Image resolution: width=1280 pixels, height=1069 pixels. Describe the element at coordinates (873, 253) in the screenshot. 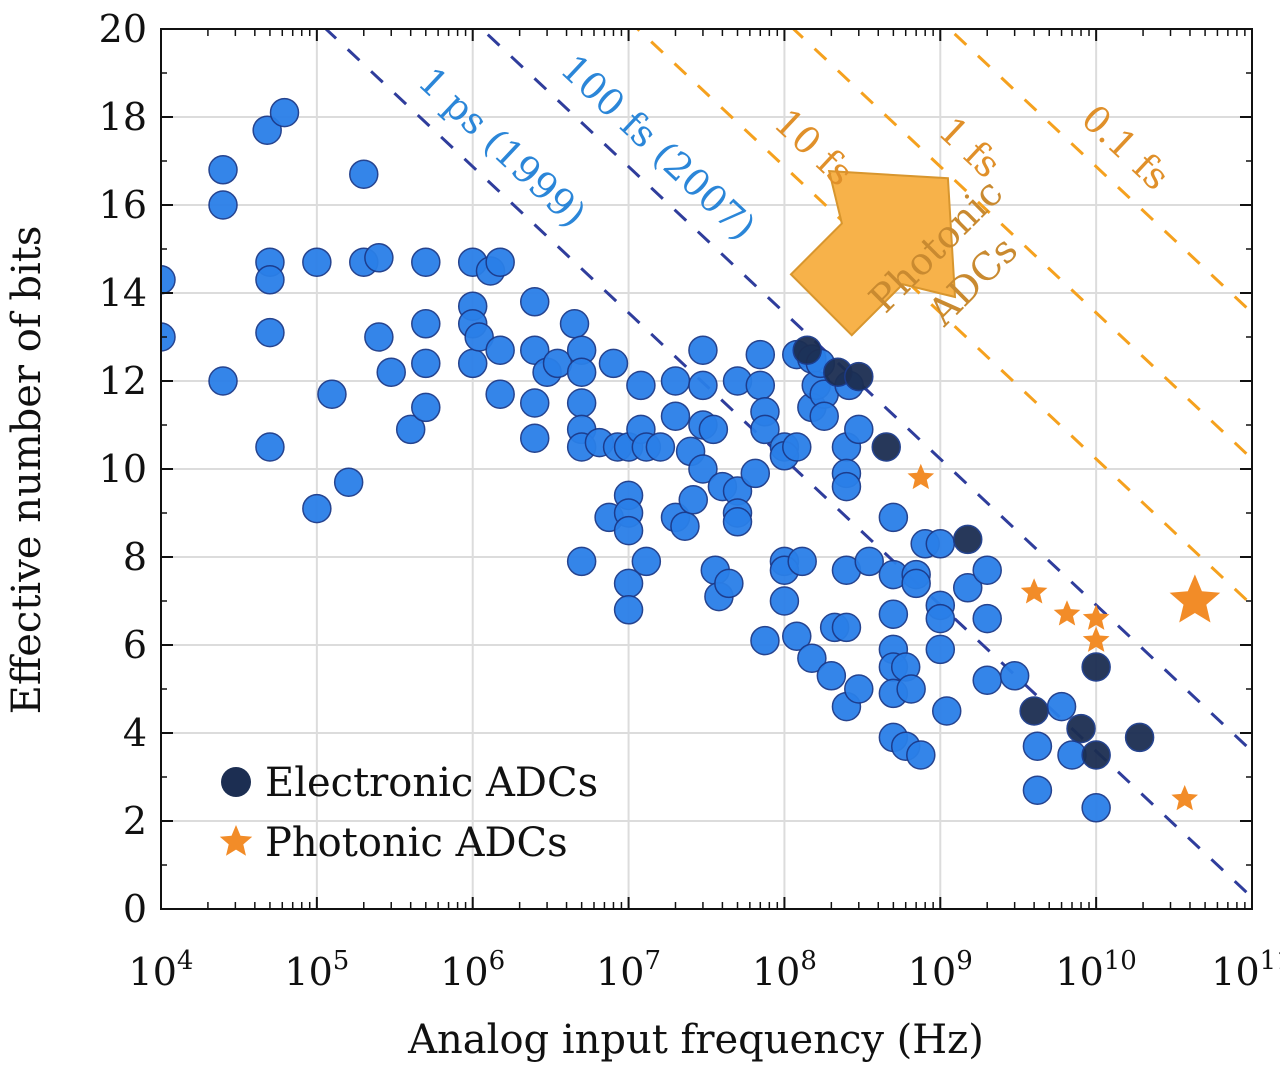

I see `arrow-shape` at that location.